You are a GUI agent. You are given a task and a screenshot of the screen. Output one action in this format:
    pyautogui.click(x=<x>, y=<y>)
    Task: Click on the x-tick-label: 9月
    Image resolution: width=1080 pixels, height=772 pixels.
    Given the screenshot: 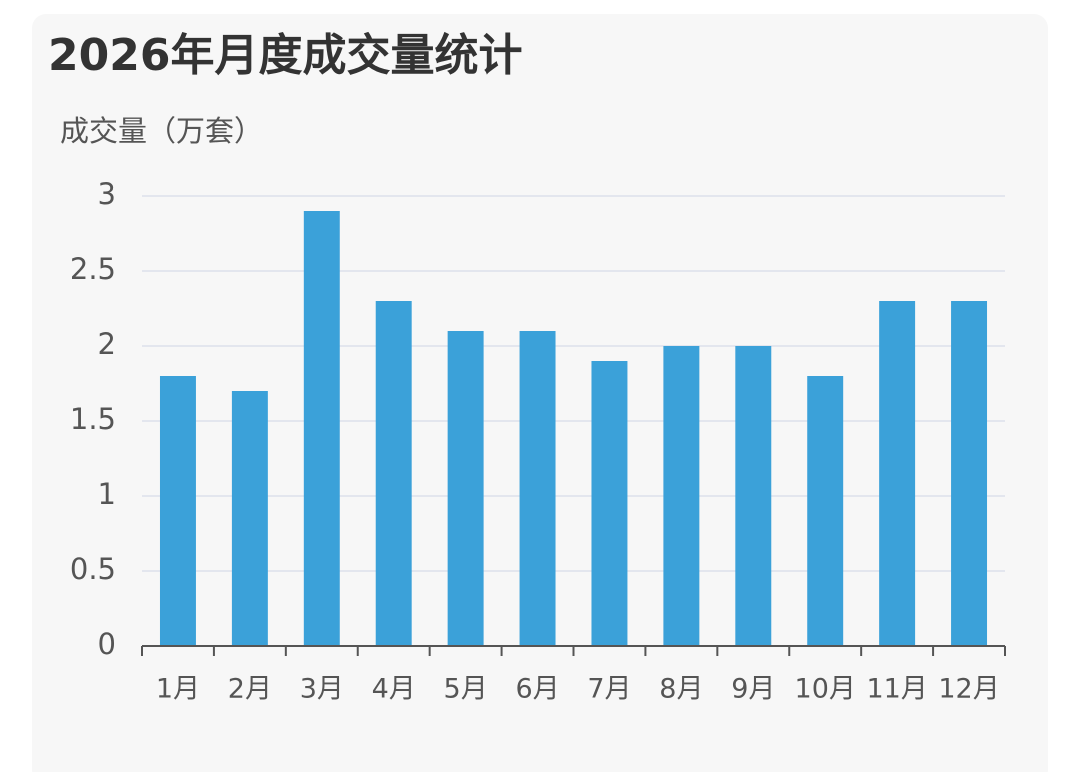 What is the action you would take?
    pyautogui.click(x=753, y=689)
    